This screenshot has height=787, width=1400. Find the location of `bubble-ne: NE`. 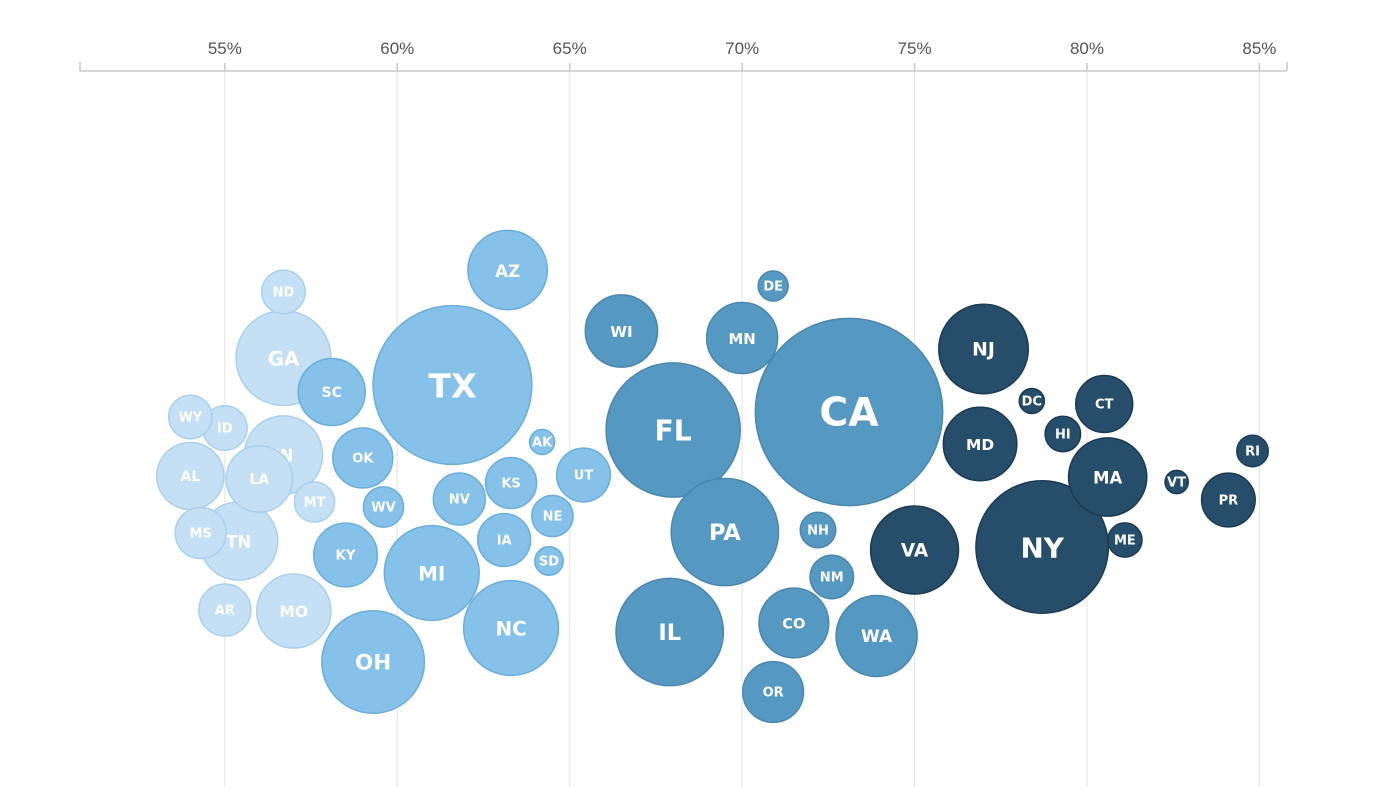

bubble-ne: NE is located at coordinates (552, 516).